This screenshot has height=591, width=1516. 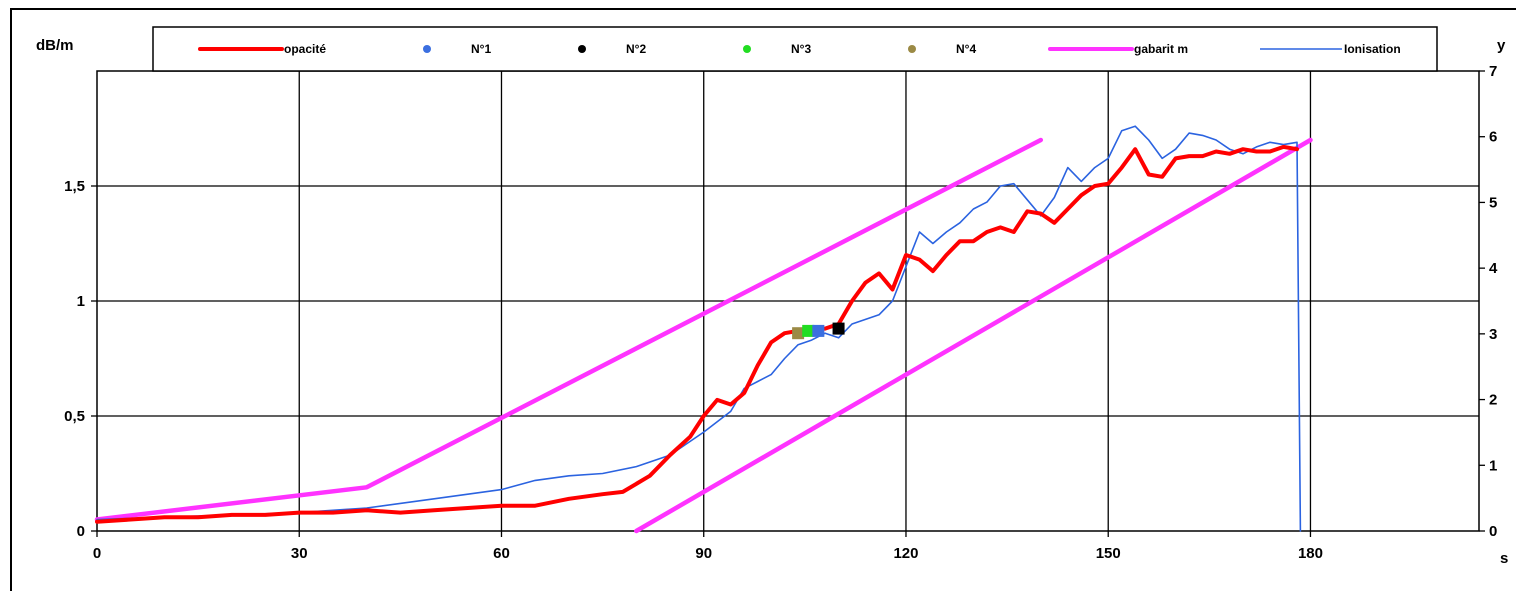 I want to click on legend-label: N°4, so click(x=966, y=49).